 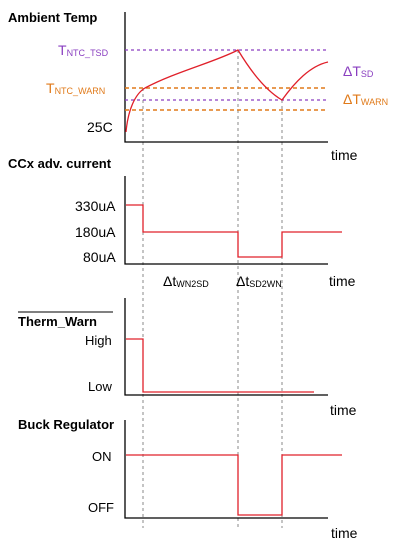 I want to click on current-level-330ua: 330uA, so click(x=95, y=206).